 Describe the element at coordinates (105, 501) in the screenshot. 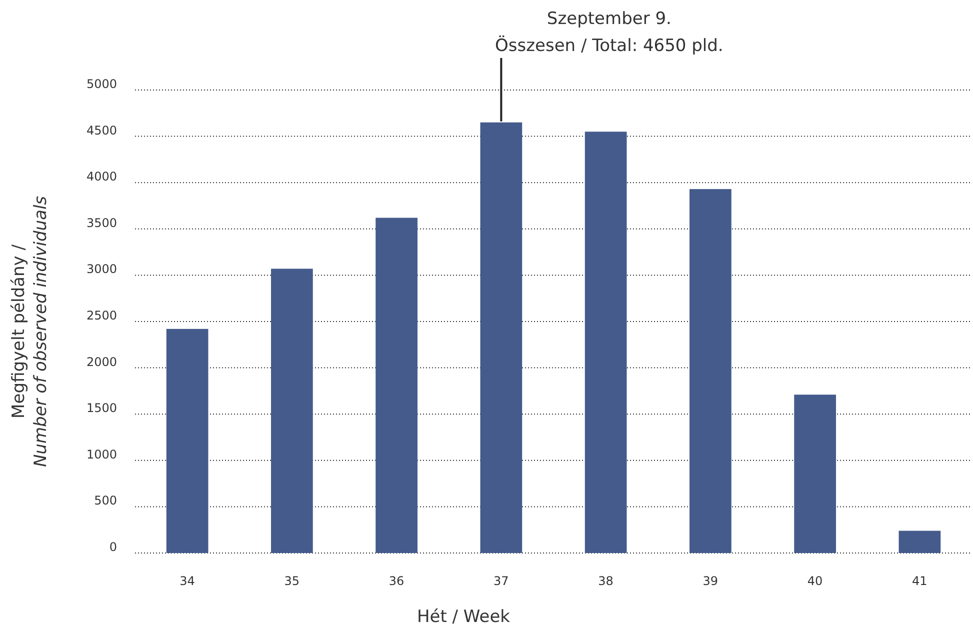

I see `y-tick-label: 500` at that location.